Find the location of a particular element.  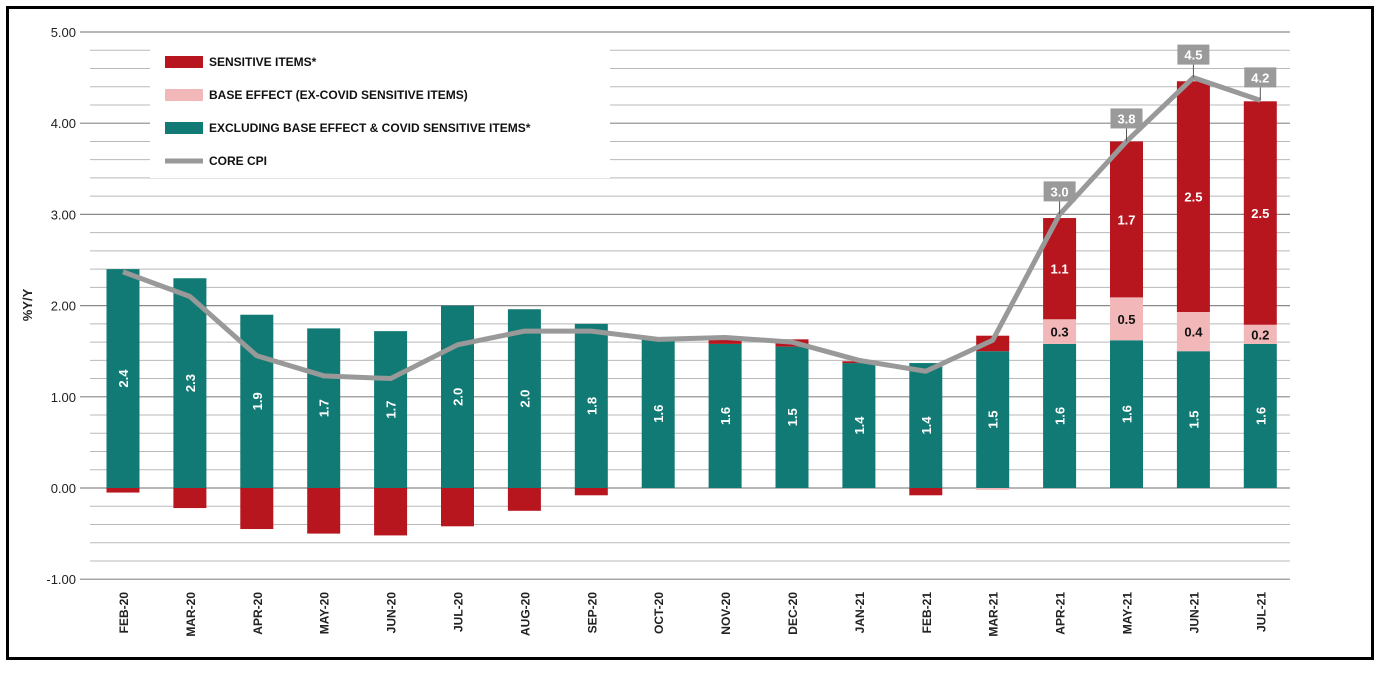

legend-background is located at coordinates (380, 113).